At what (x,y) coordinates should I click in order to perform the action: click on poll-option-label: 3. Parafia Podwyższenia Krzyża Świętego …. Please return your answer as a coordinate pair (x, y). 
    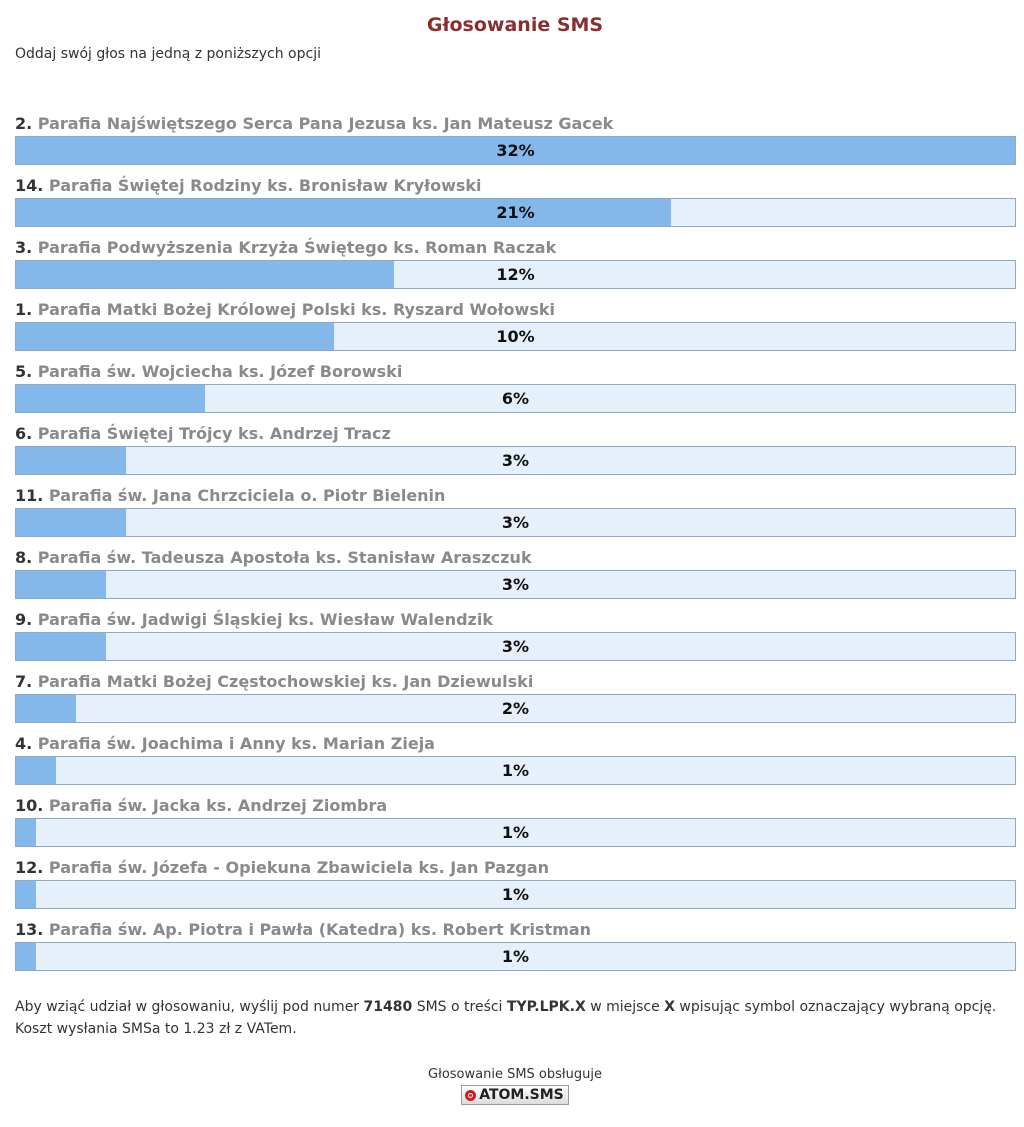
    Looking at the image, I should click on (515, 248).